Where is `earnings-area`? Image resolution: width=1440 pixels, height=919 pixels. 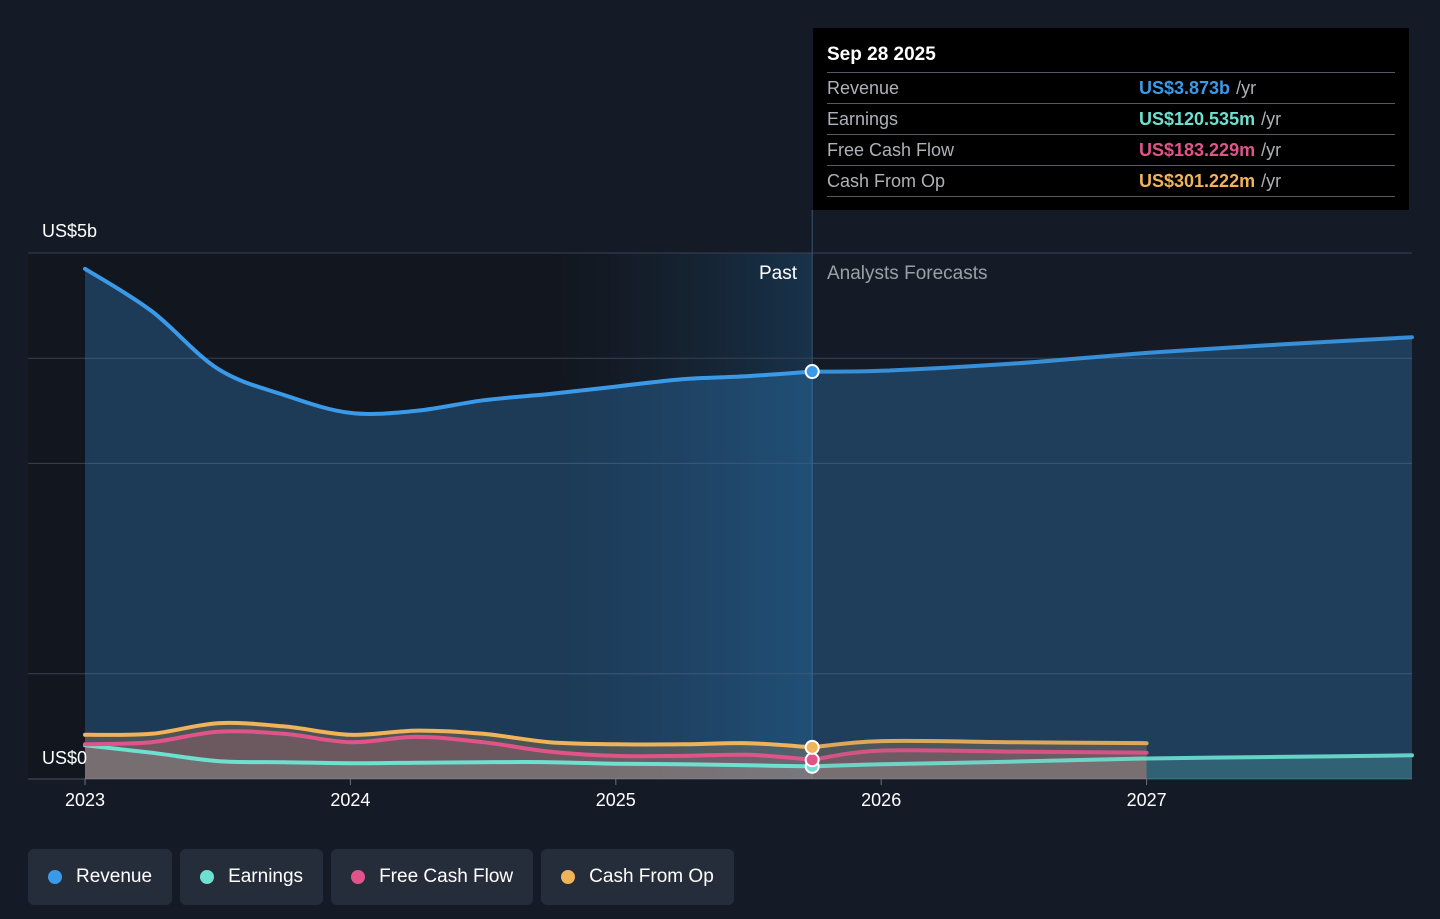 earnings-area is located at coordinates (748, 762).